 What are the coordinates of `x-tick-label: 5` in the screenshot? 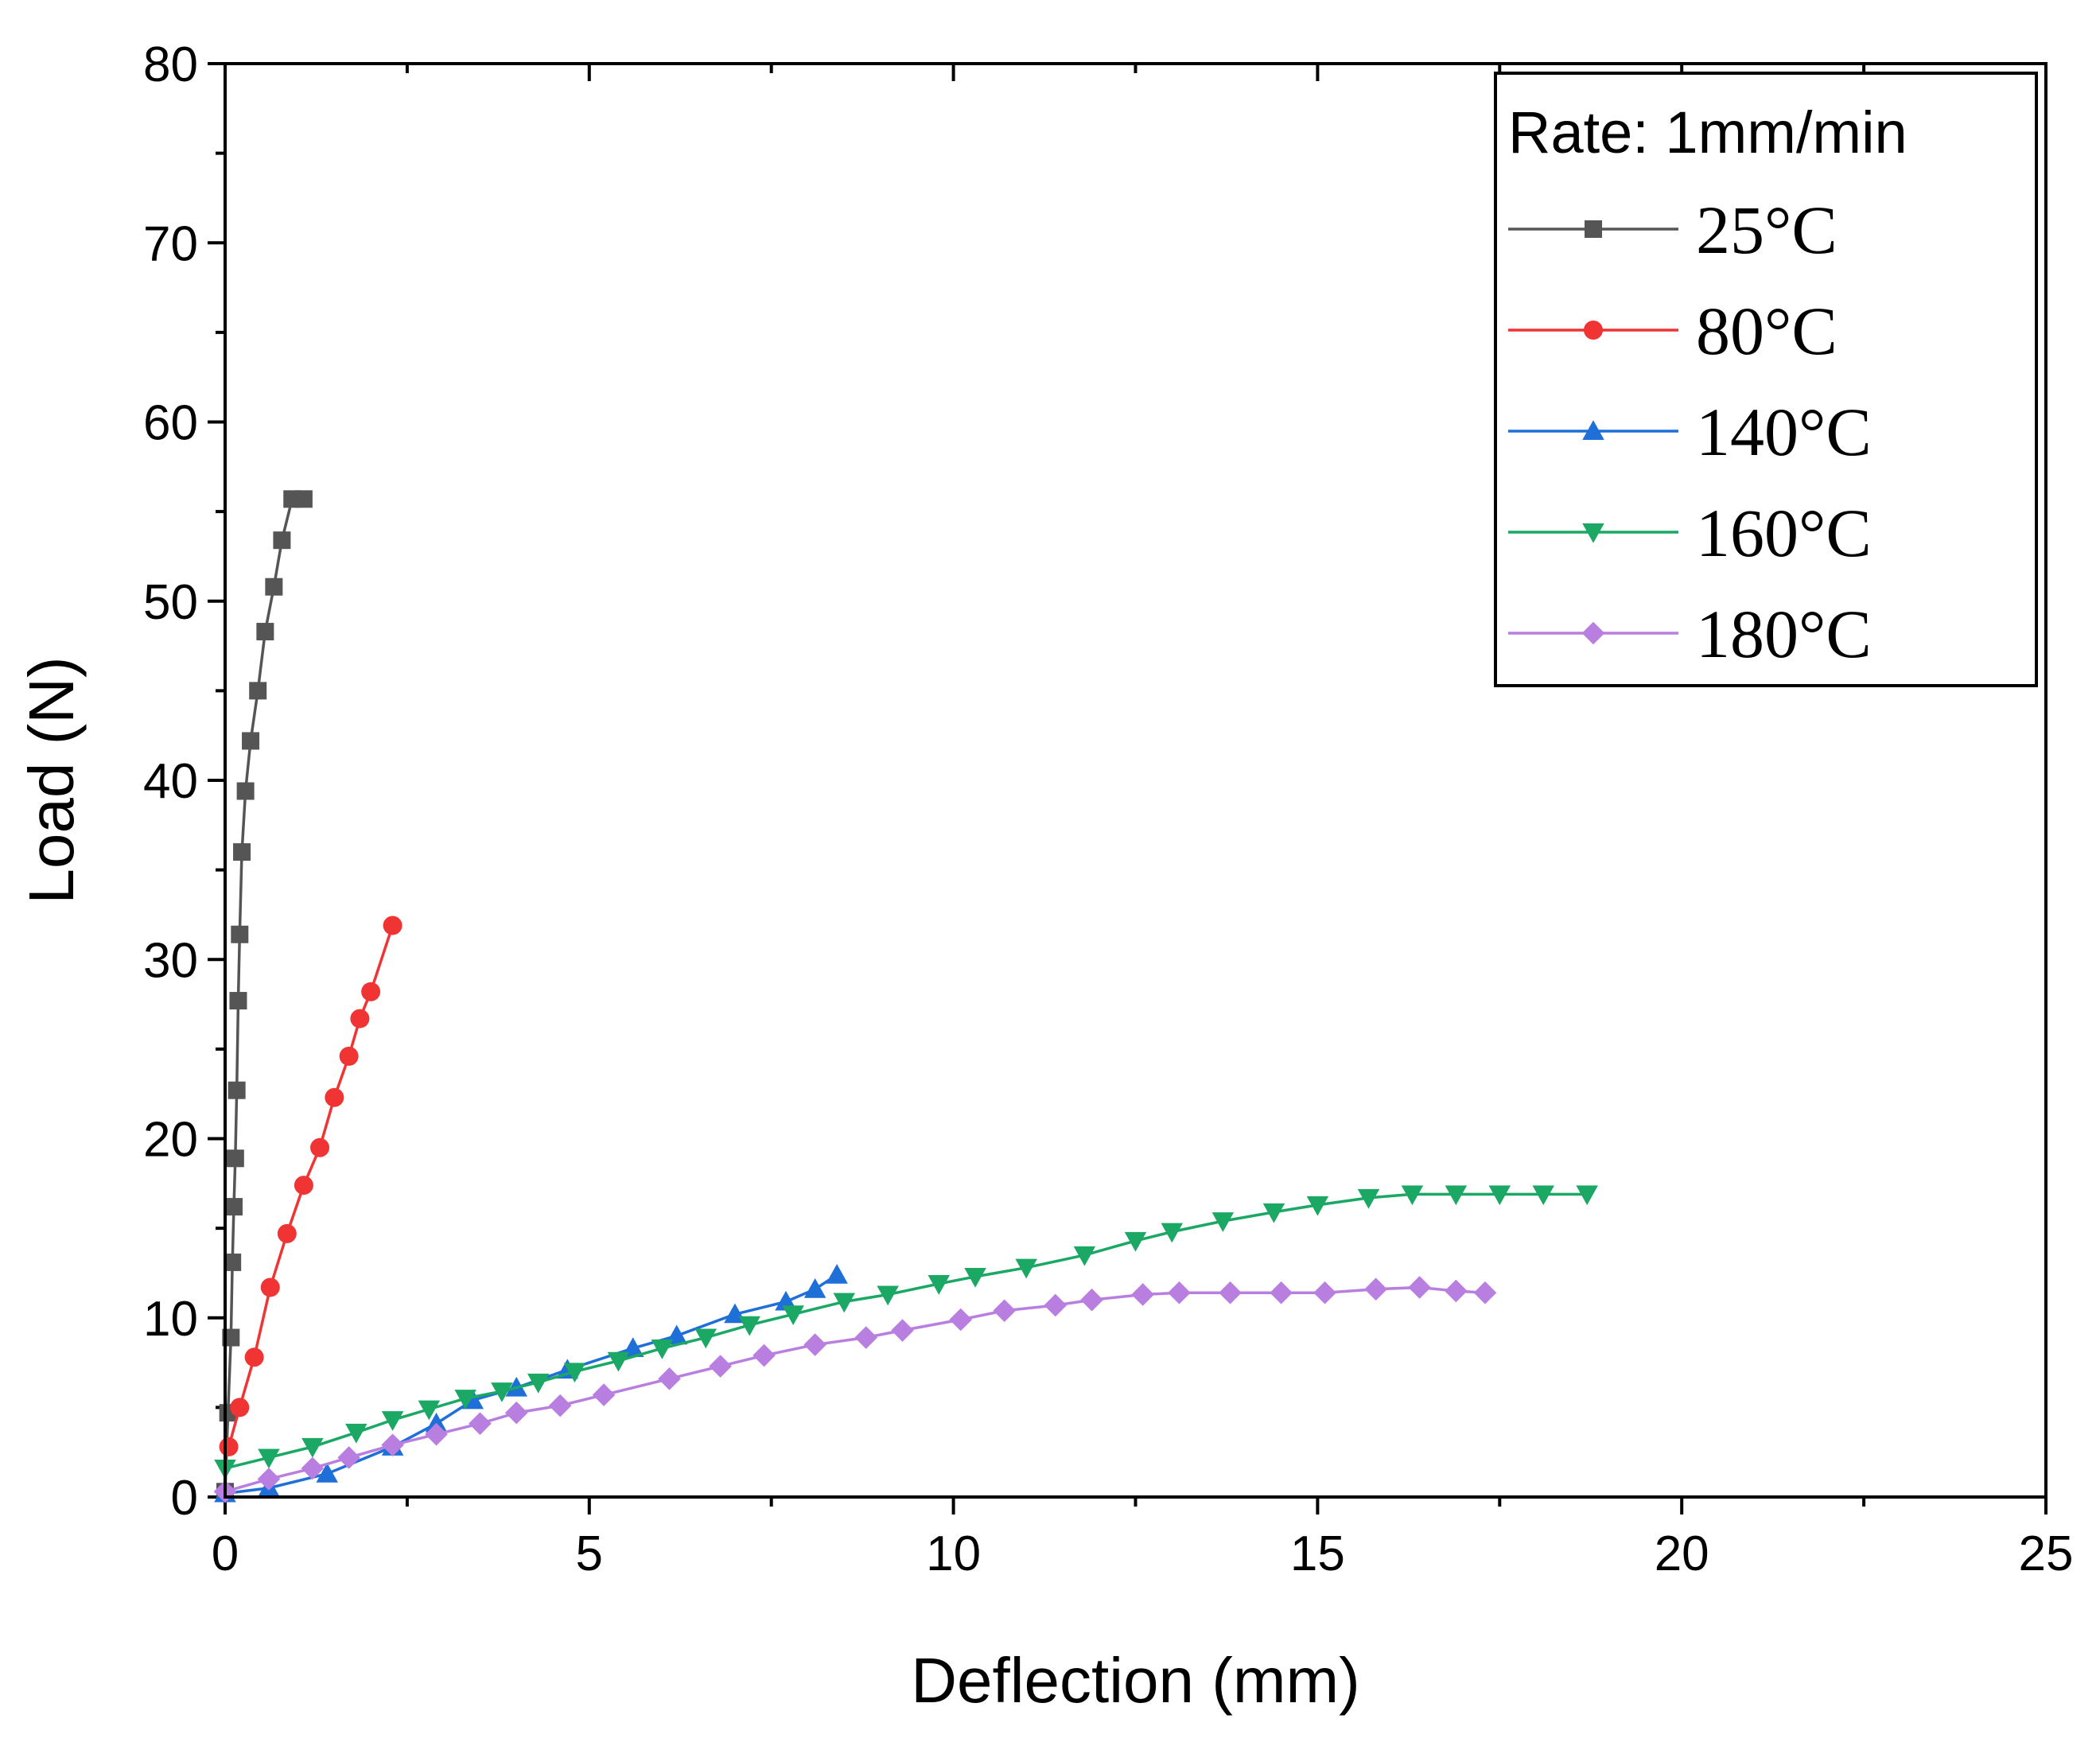 It's located at (589, 1553).